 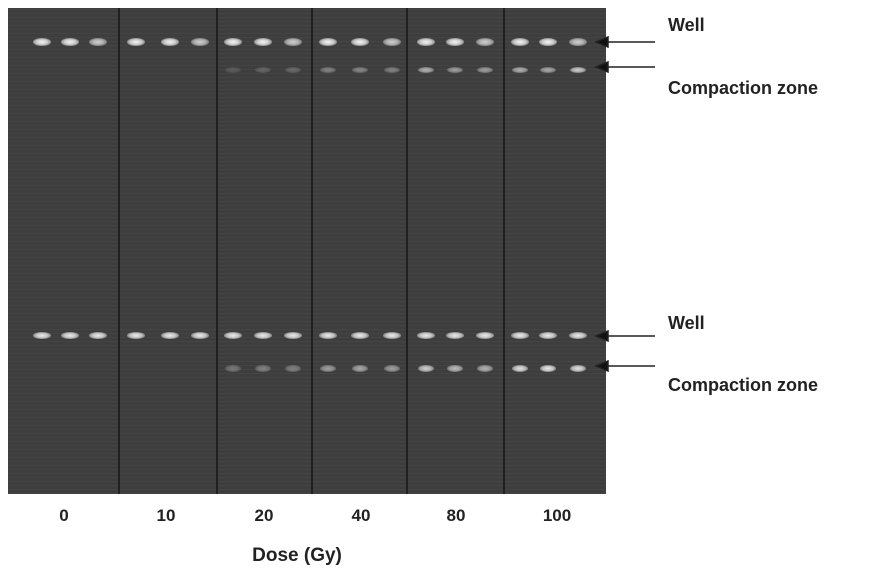 I want to click on dose-label-40: 40, so click(x=361, y=515).